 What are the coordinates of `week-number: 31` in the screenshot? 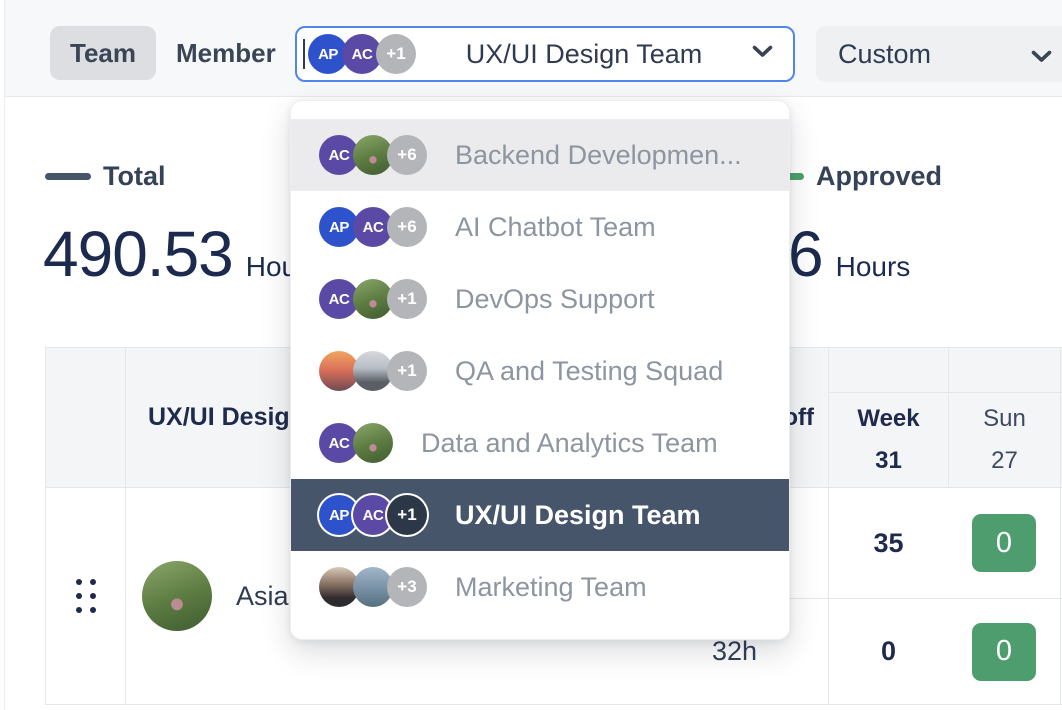 It's located at (888, 460).